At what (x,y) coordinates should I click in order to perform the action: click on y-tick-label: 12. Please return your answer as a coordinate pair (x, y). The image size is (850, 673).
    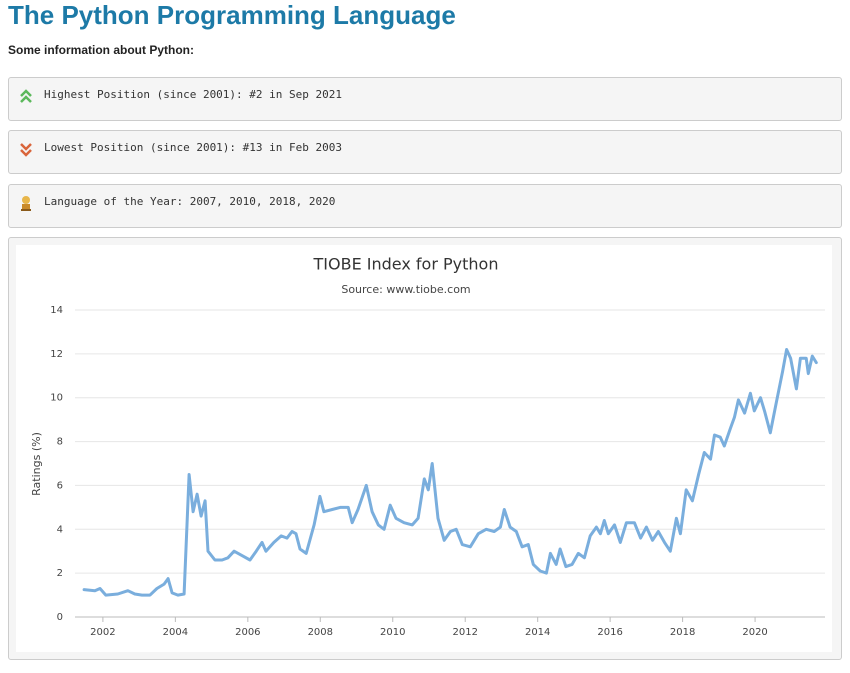
    Looking at the image, I should click on (56, 354).